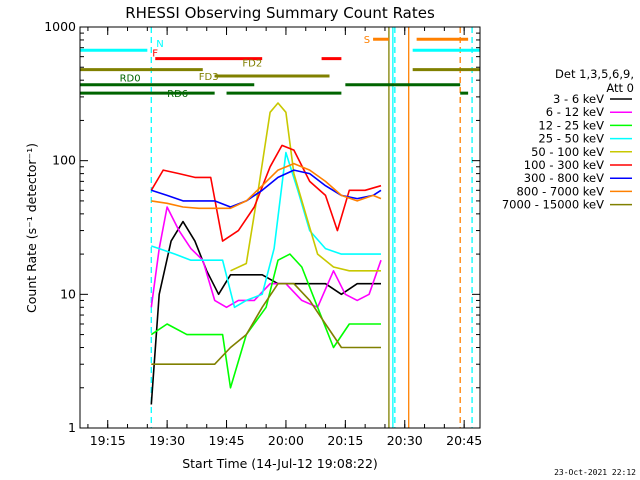  What do you see at coordinates (564, 178) in the screenshot?
I see `legend-label-6: 300 - 800 keV` at bounding box center [564, 178].